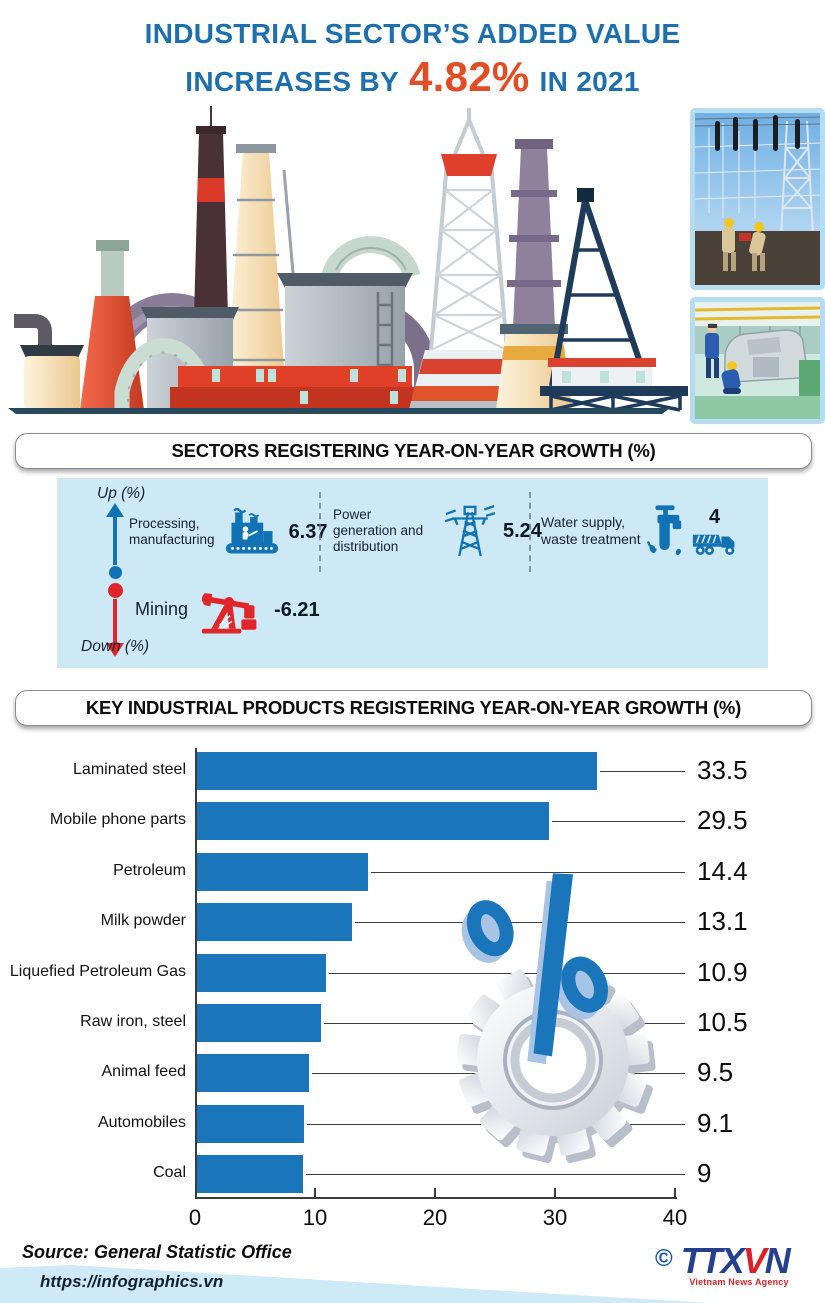  Describe the element at coordinates (297, 609) in the screenshot. I see `sector-item-value: -6.21` at that location.